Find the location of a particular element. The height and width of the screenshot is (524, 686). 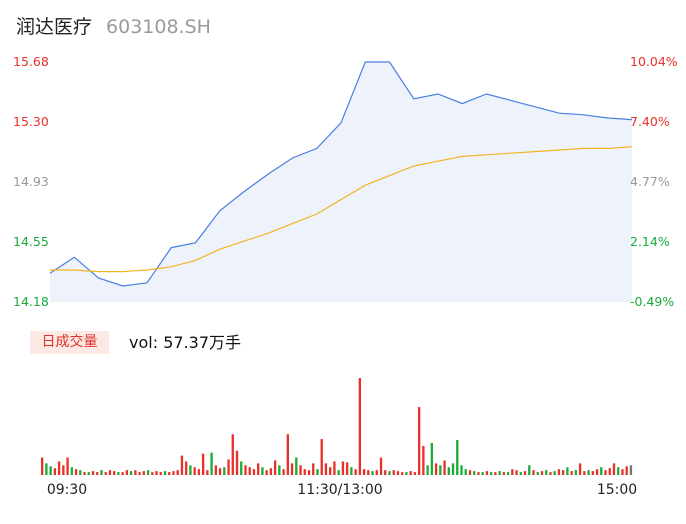

stock-header: 润达医疗 603108.SH is located at coordinates (113, 26).